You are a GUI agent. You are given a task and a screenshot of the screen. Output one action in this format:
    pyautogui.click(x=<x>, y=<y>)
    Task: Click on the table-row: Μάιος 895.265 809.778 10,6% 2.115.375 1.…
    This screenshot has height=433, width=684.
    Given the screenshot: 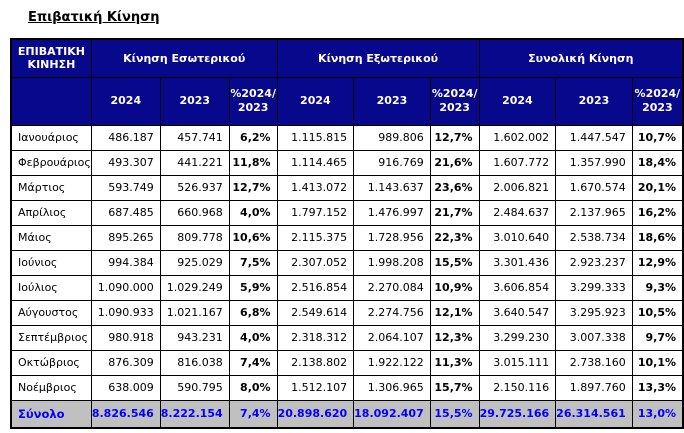 What is the action you would take?
    pyautogui.click(x=347, y=237)
    